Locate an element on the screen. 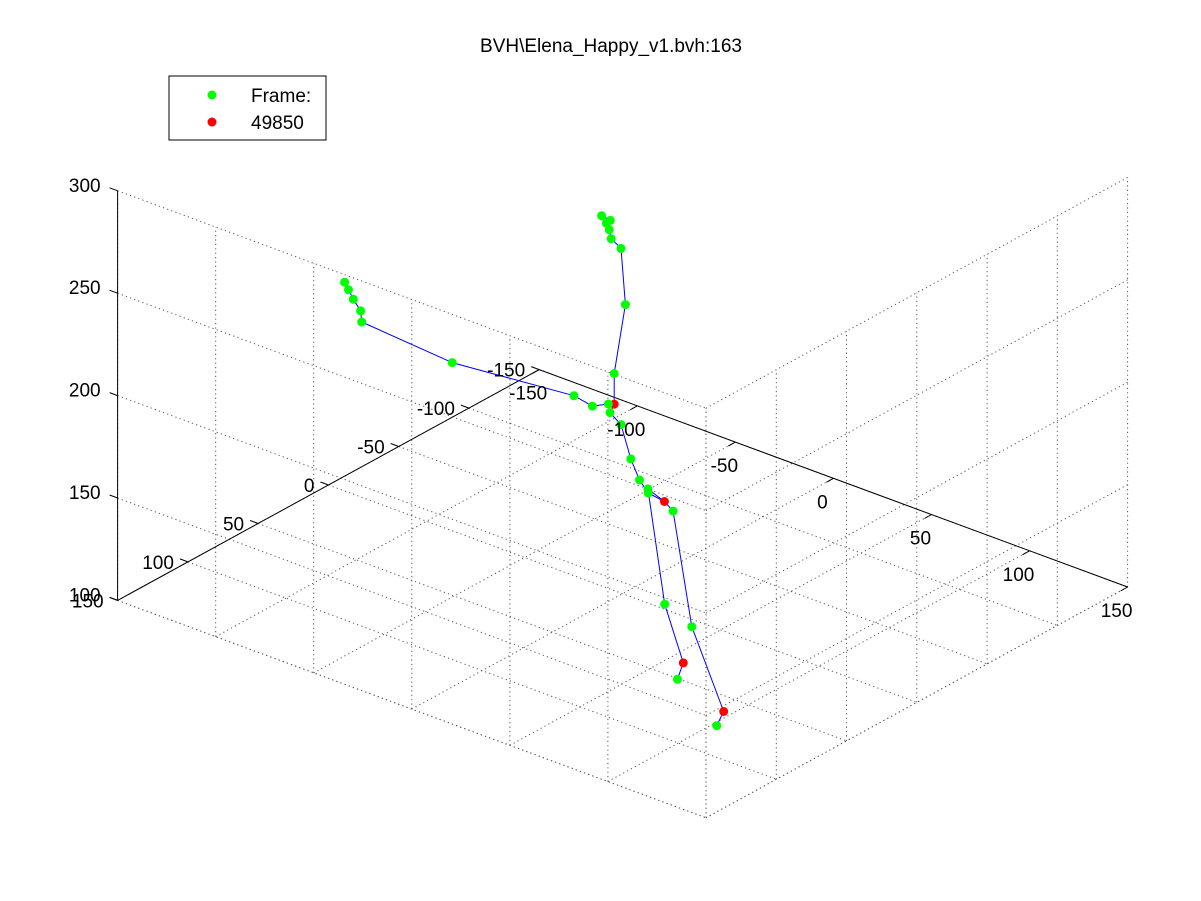  z-tick-label: 100 is located at coordinates (85, 595).